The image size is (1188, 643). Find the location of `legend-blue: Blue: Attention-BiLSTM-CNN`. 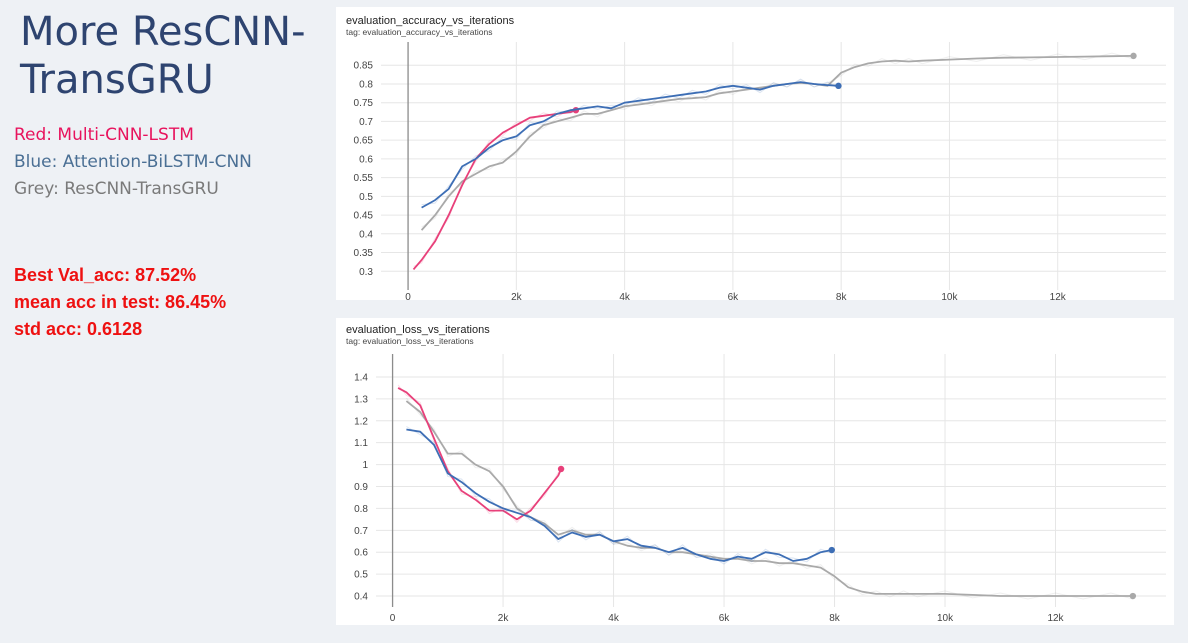

legend-blue: Blue: Attention-BiLSTM-CNN is located at coordinates (133, 162).